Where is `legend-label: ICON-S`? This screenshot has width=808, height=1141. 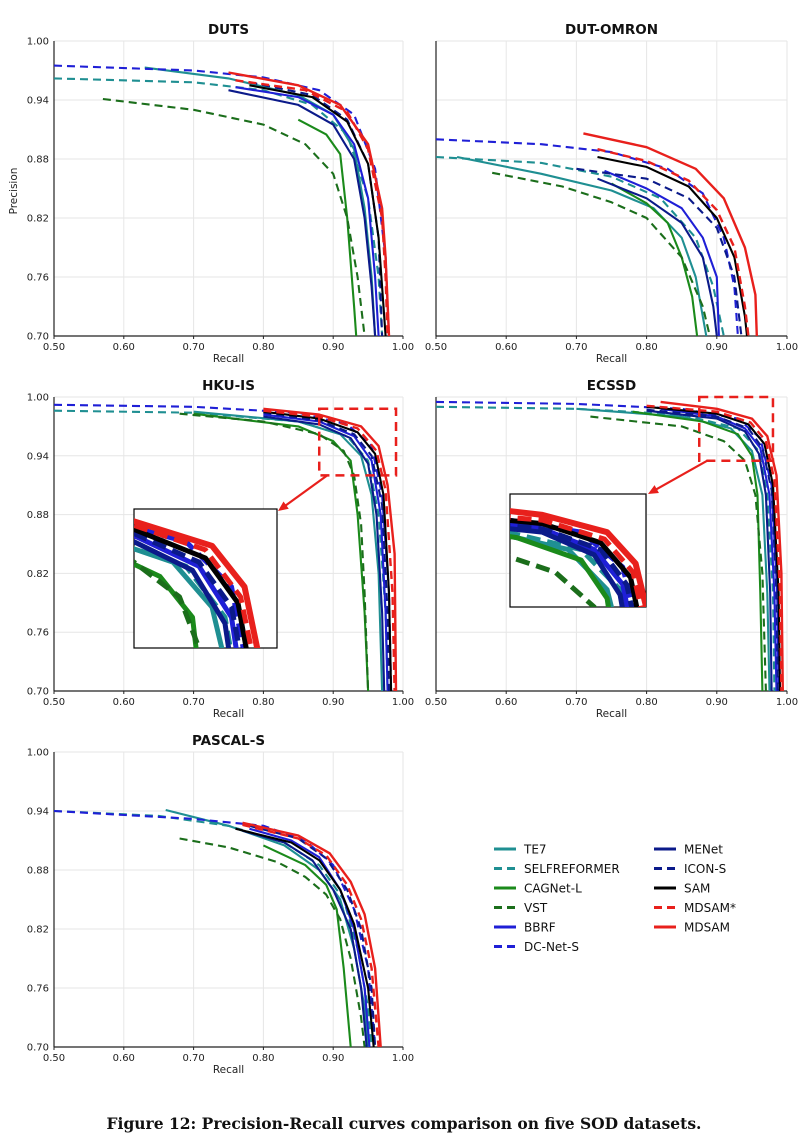 legend-label: ICON-S is located at coordinates (705, 869).